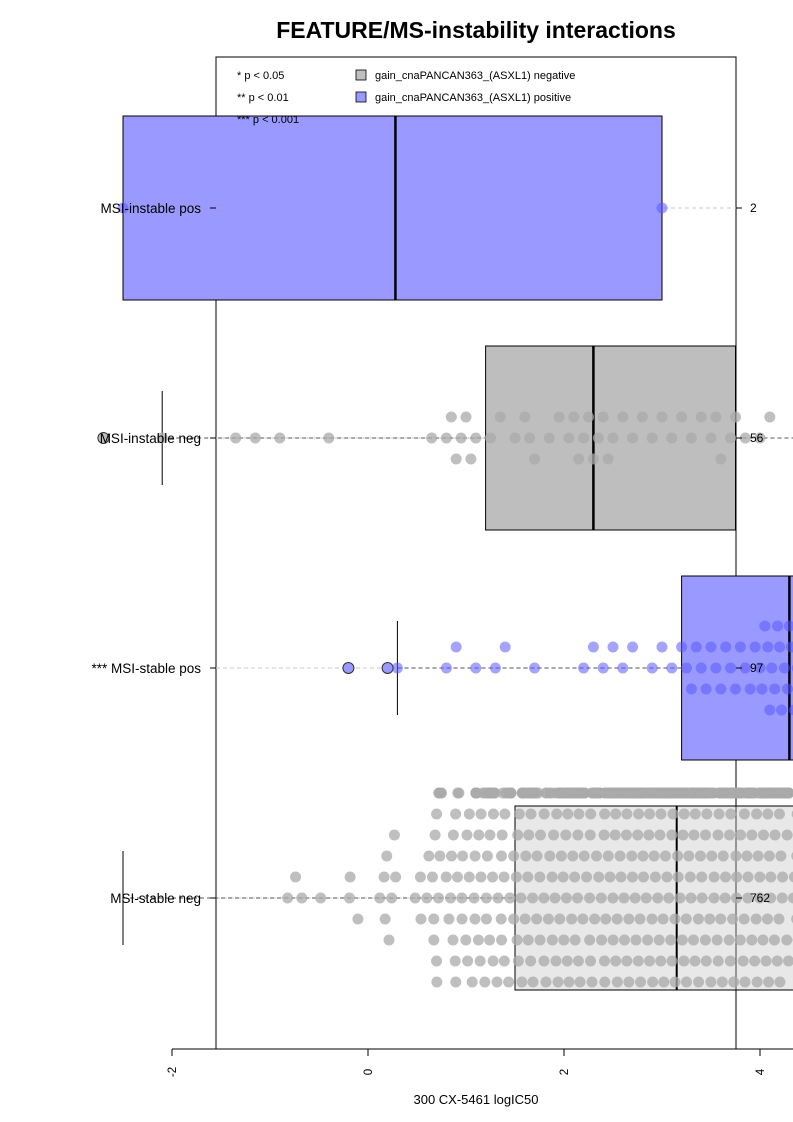 Image resolution: width=793 pixels, height=1122 pixels. Describe the element at coordinates (150, 208) in the screenshot. I see `group-label: MSI-instable pos` at that location.